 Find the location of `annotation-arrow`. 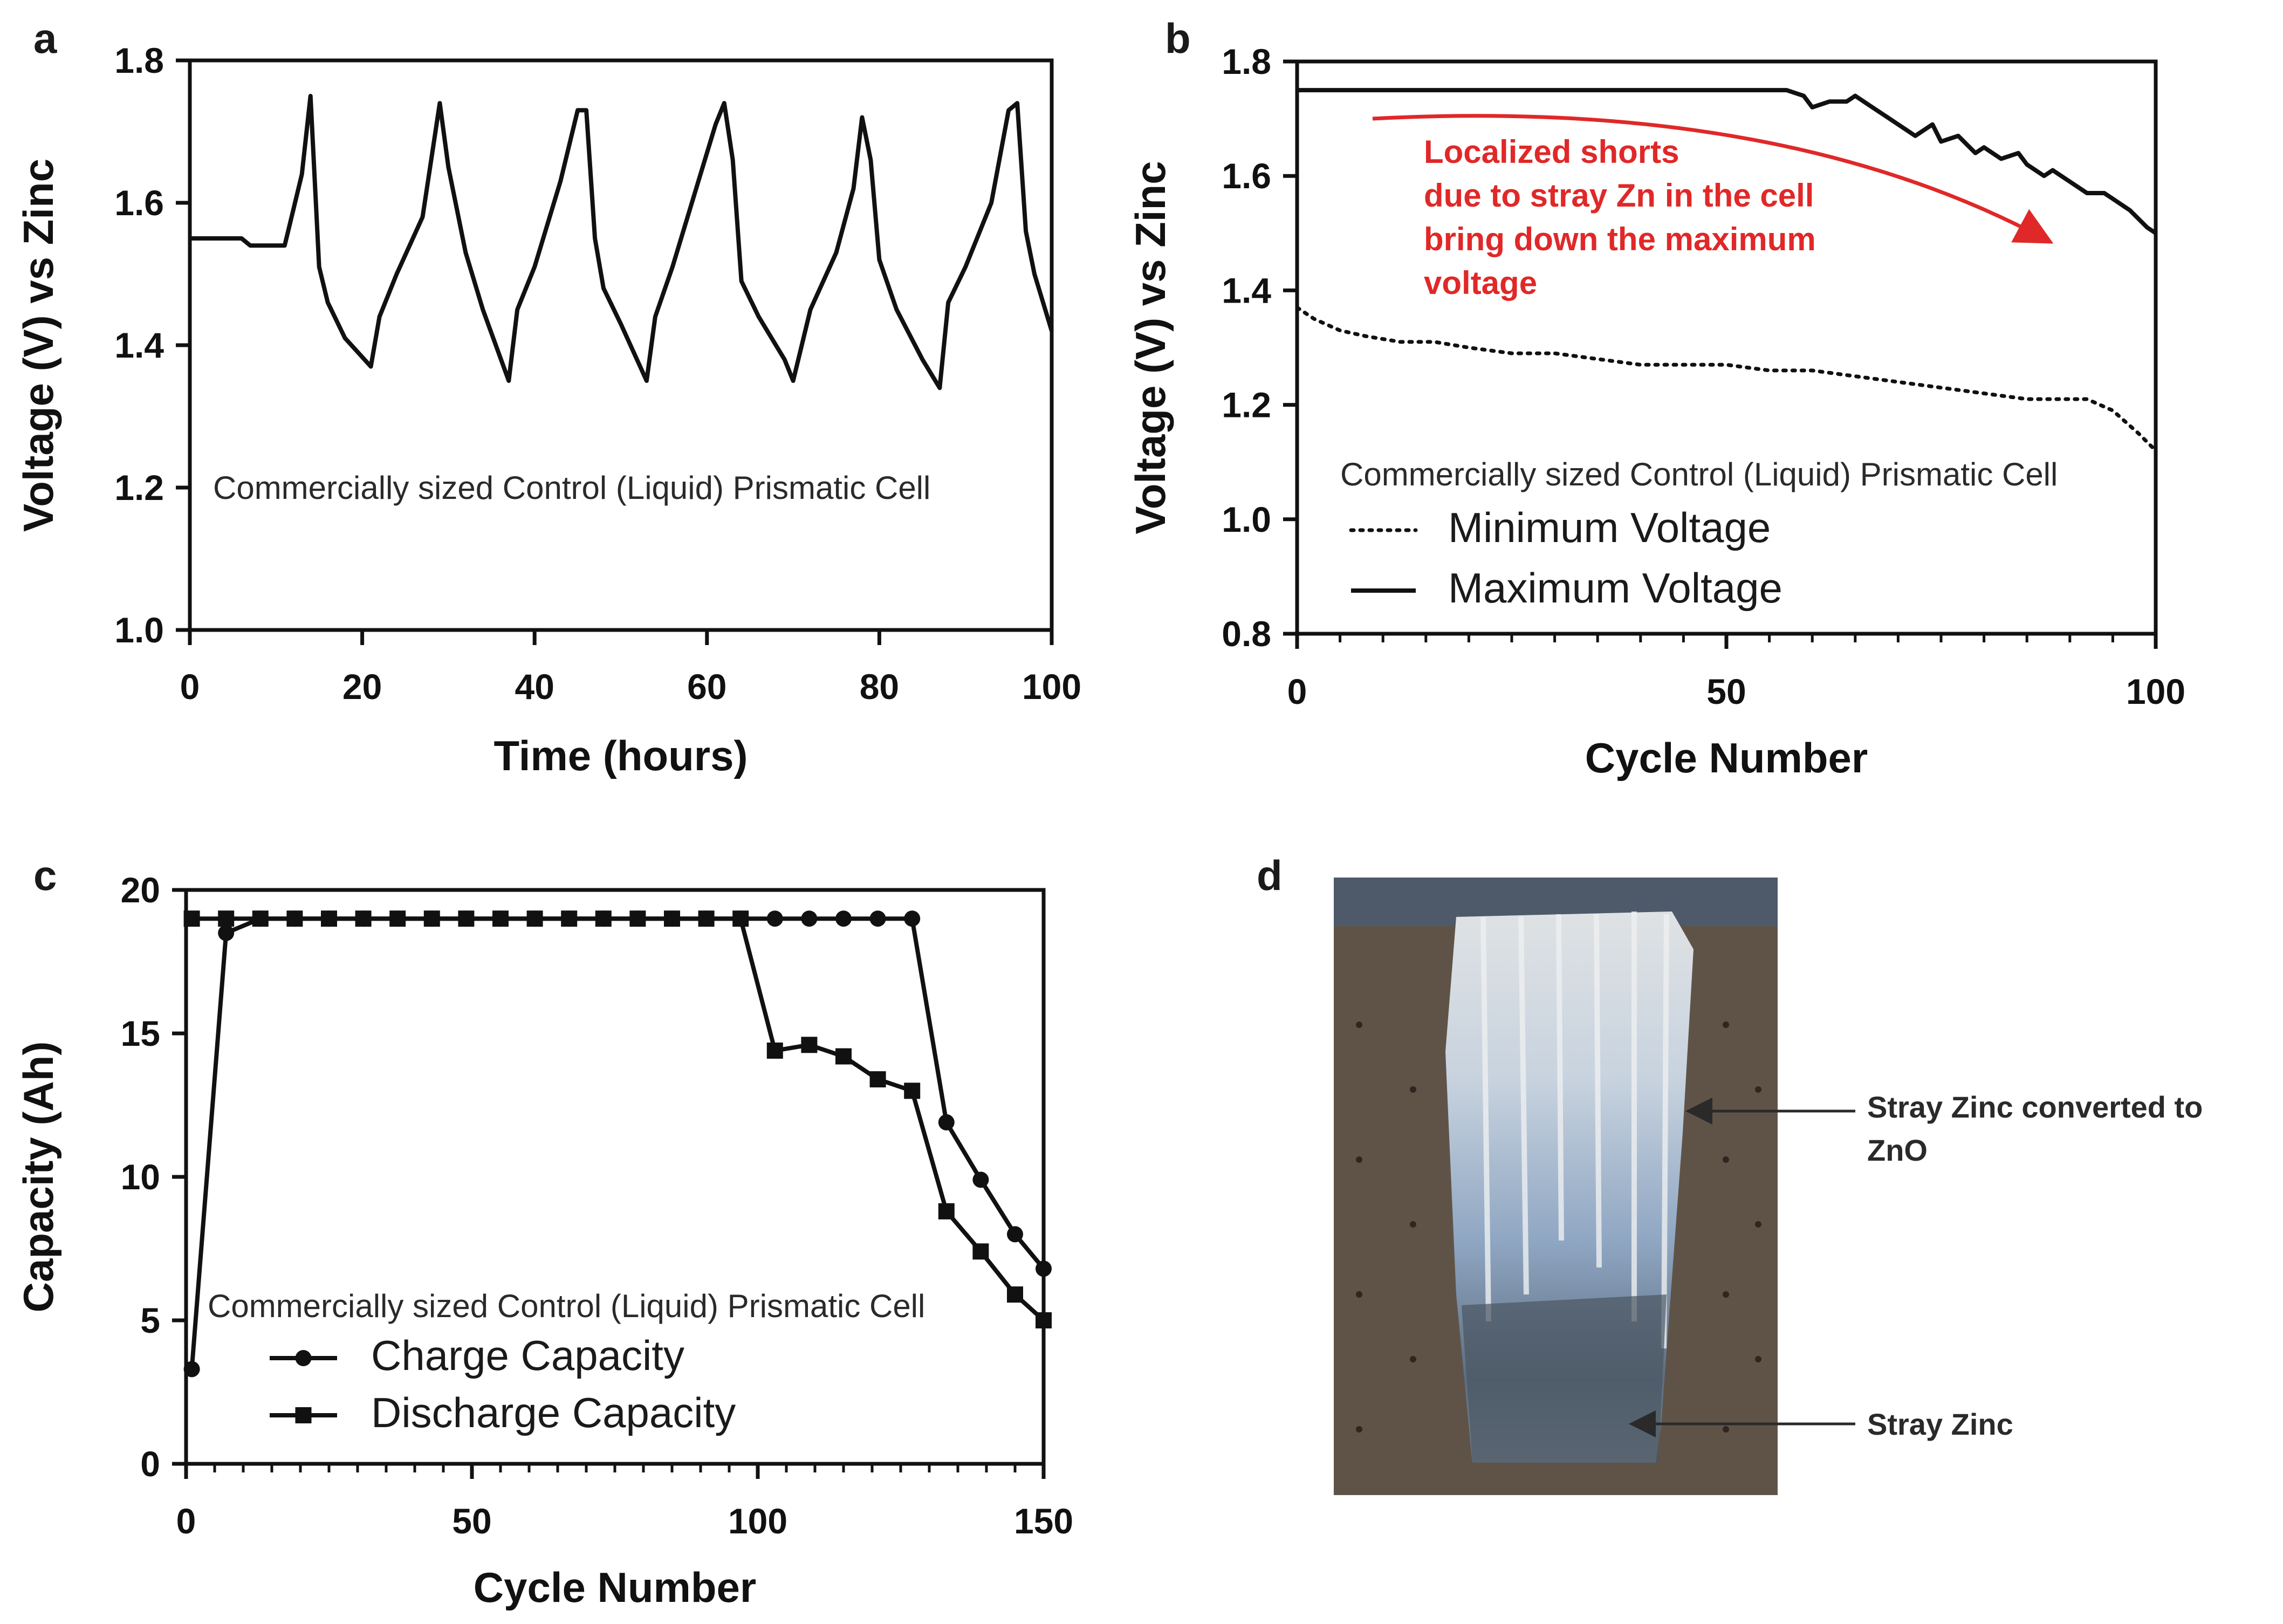

annotation-arrow is located at coordinates (1713, 179).